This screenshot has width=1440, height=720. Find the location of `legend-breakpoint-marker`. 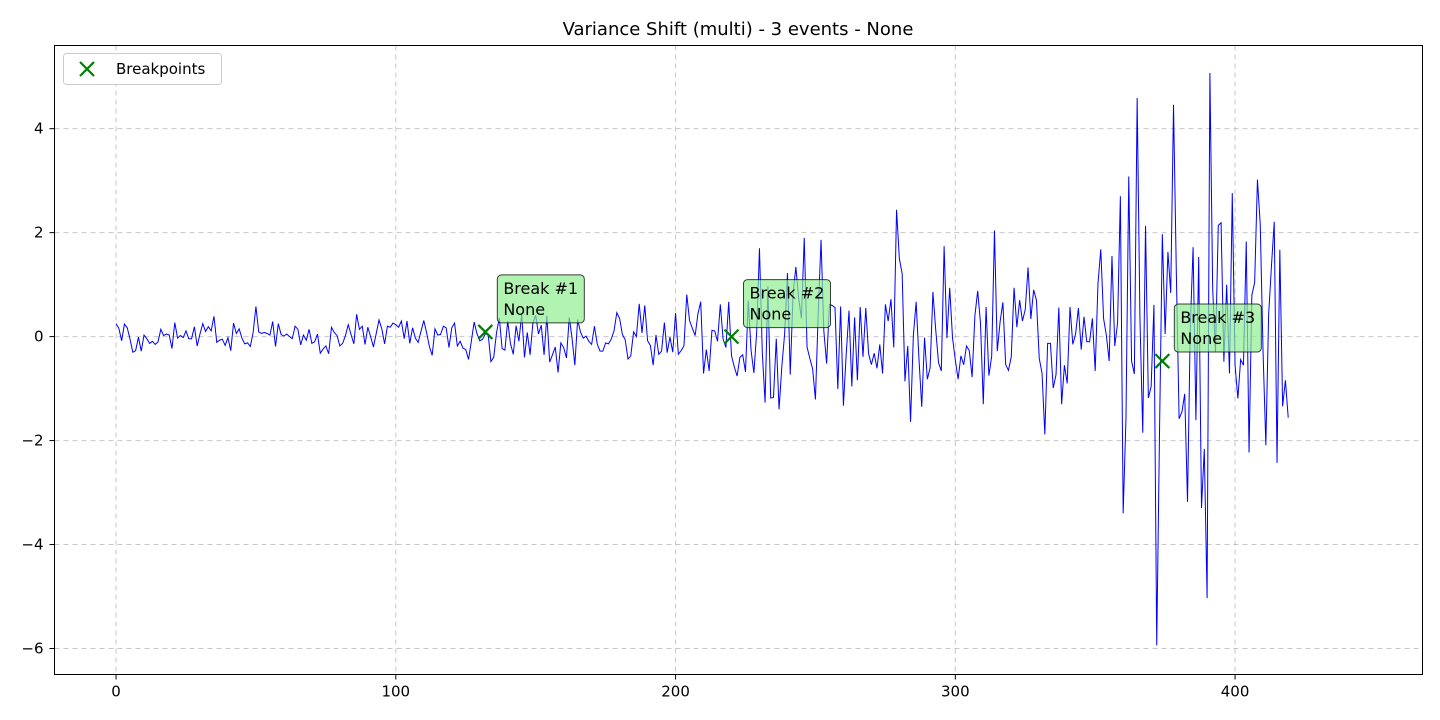

legend-breakpoint-marker is located at coordinates (87, 69).